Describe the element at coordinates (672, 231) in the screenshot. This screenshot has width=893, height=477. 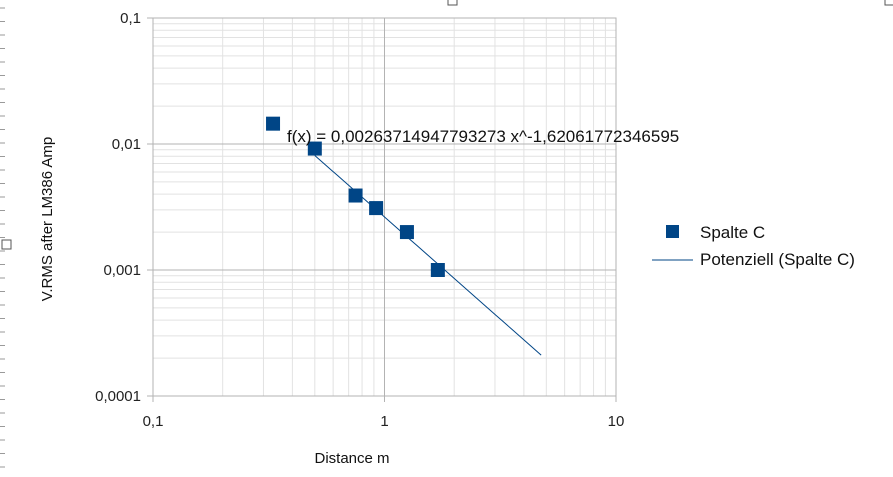
I see `legend-marker-square` at that location.